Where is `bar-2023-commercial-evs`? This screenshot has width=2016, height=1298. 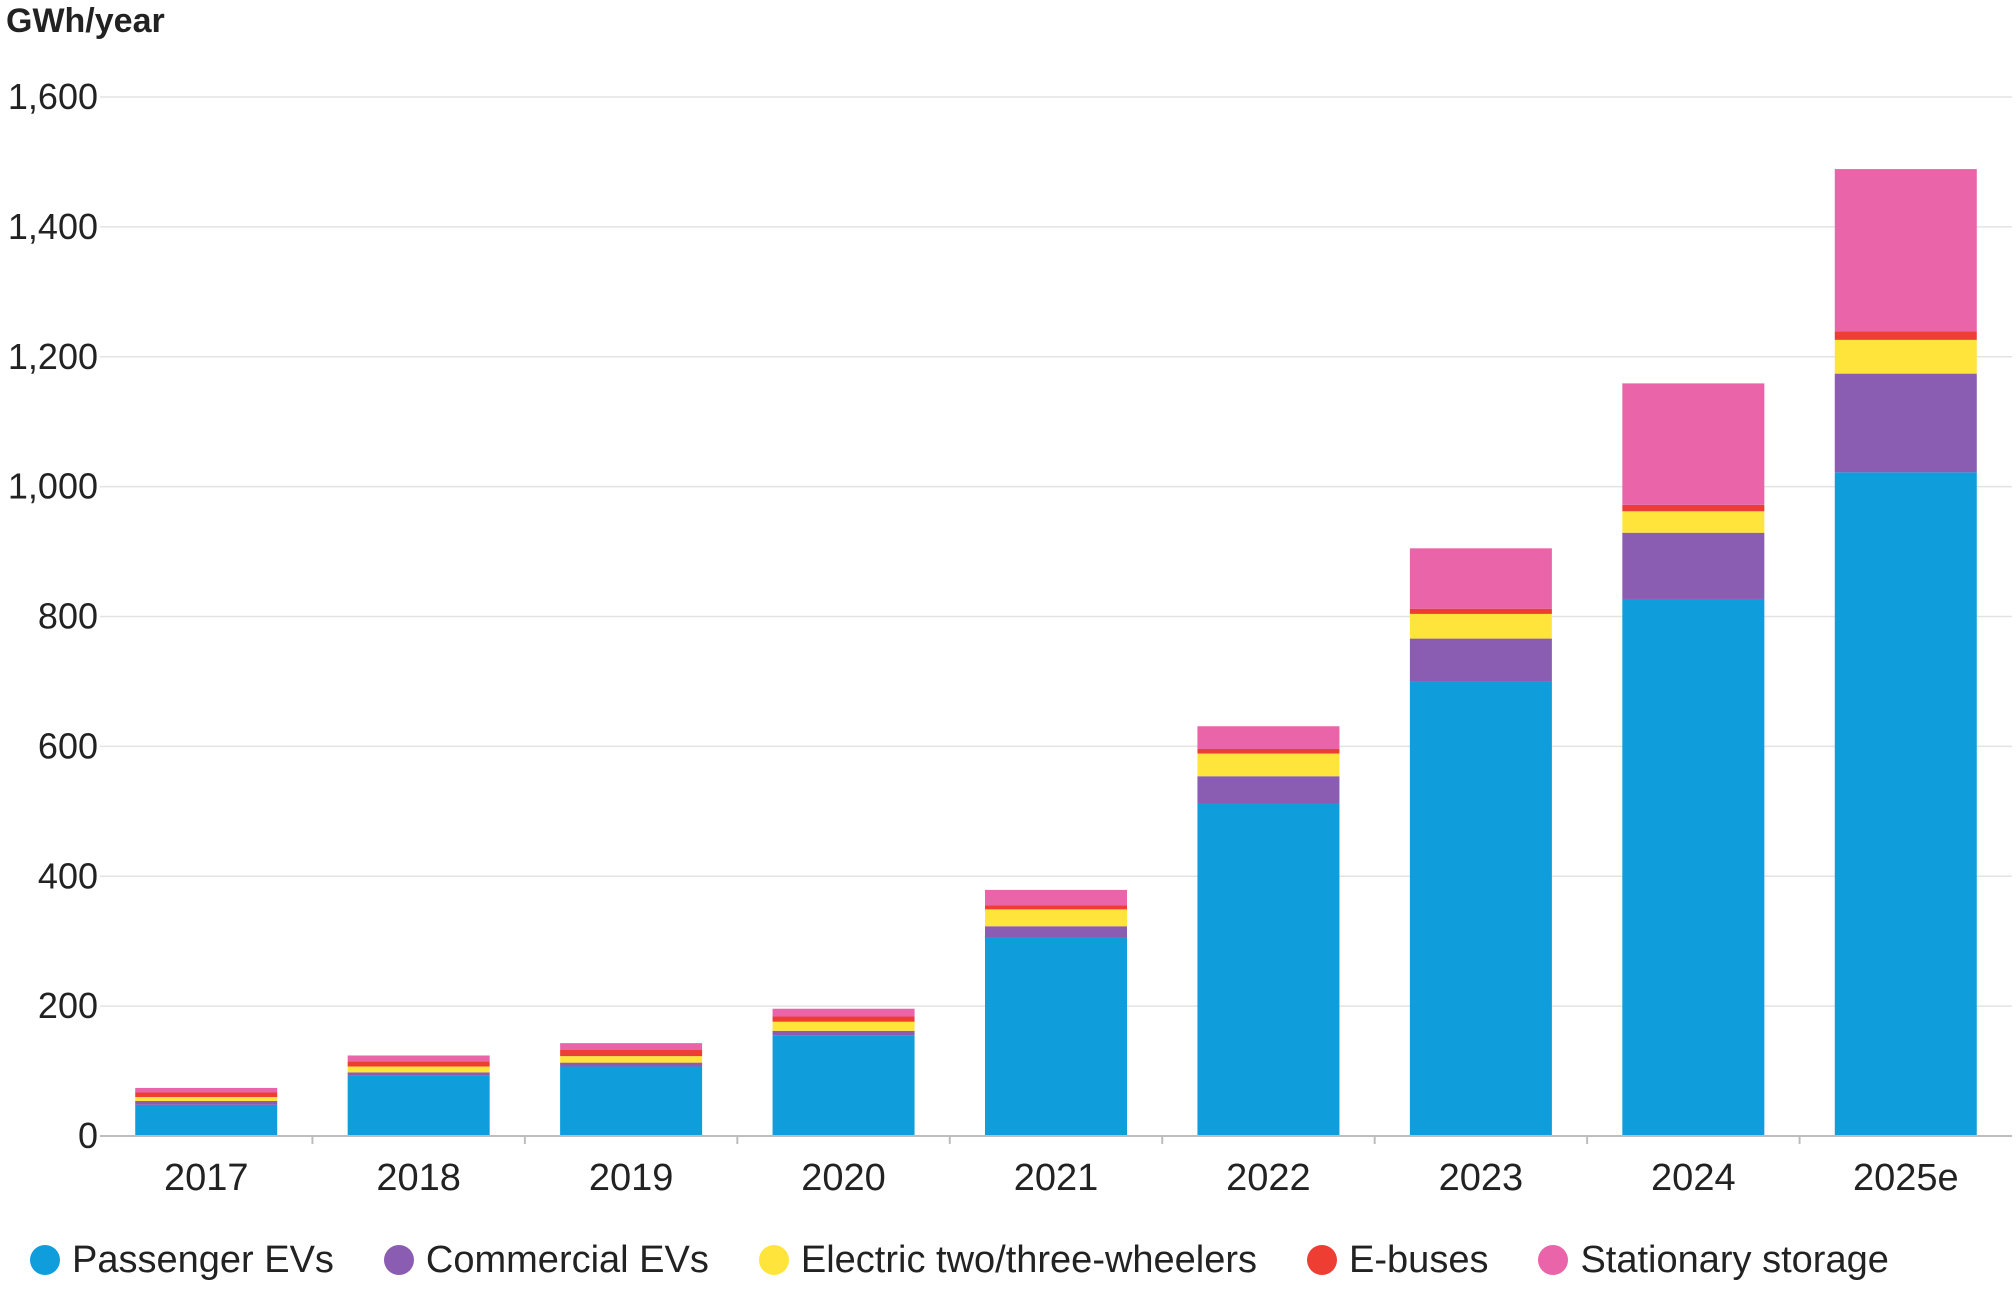
bar-2023-commercial-evs is located at coordinates (1480, 660).